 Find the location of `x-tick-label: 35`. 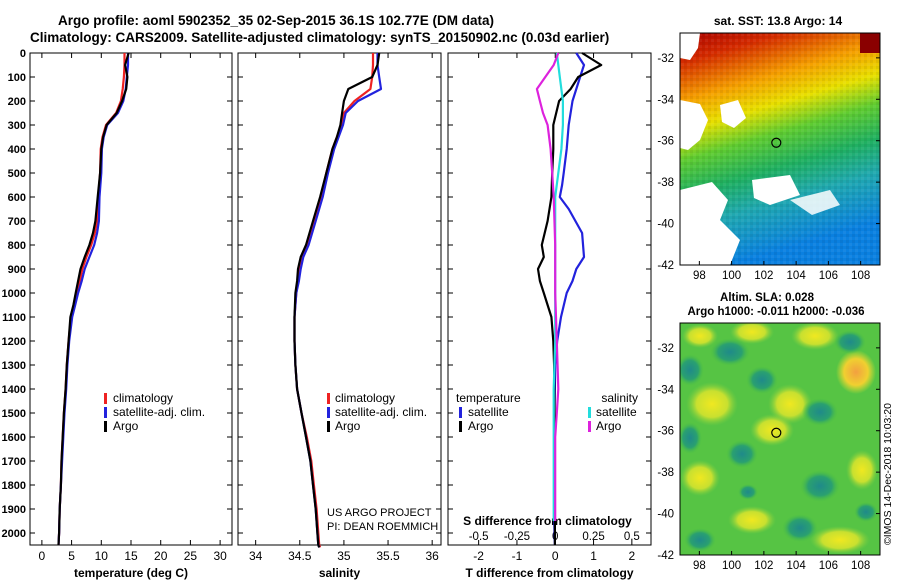

x-tick-label: 35 is located at coordinates (344, 556).